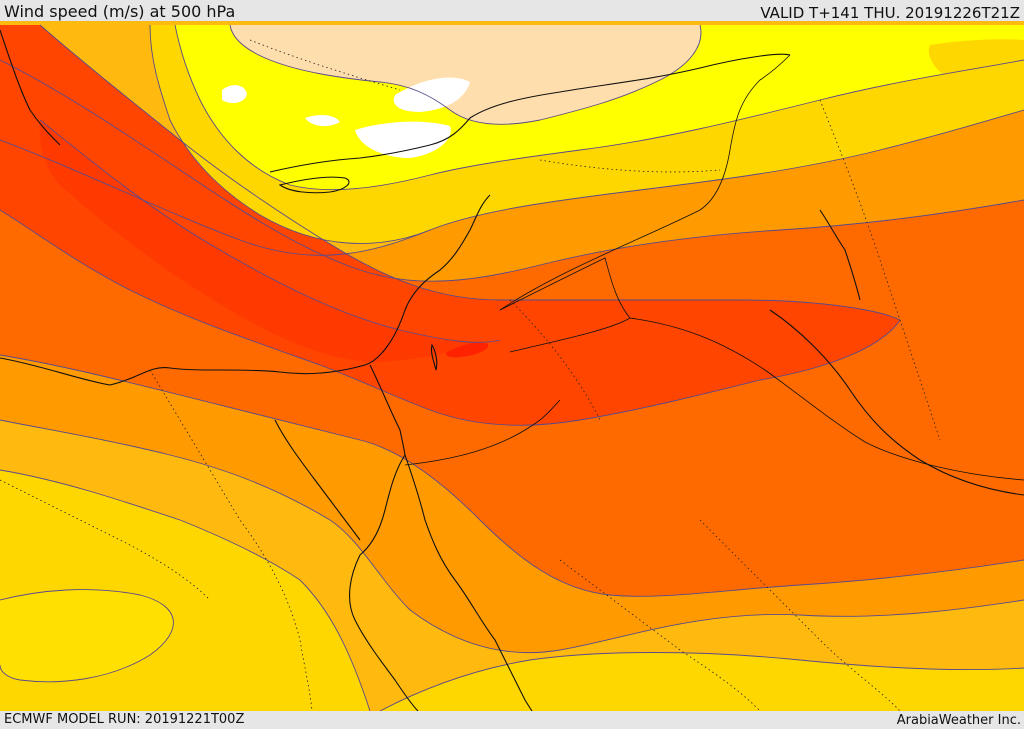 This screenshot has height=729, width=1024. What do you see at coordinates (565, 288) in the screenshot?
I see `border-iraq-jordan` at bounding box center [565, 288].